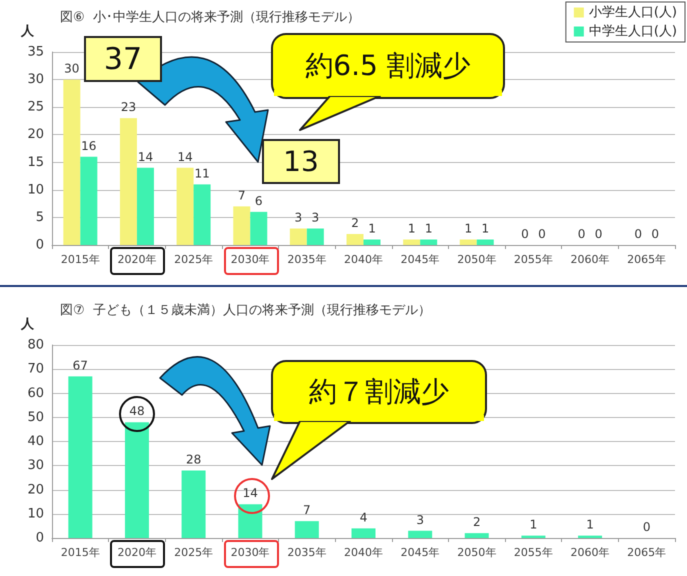  Describe the element at coordinates (35, 393) in the screenshot. I see `y-tick-label: 60` at that location.